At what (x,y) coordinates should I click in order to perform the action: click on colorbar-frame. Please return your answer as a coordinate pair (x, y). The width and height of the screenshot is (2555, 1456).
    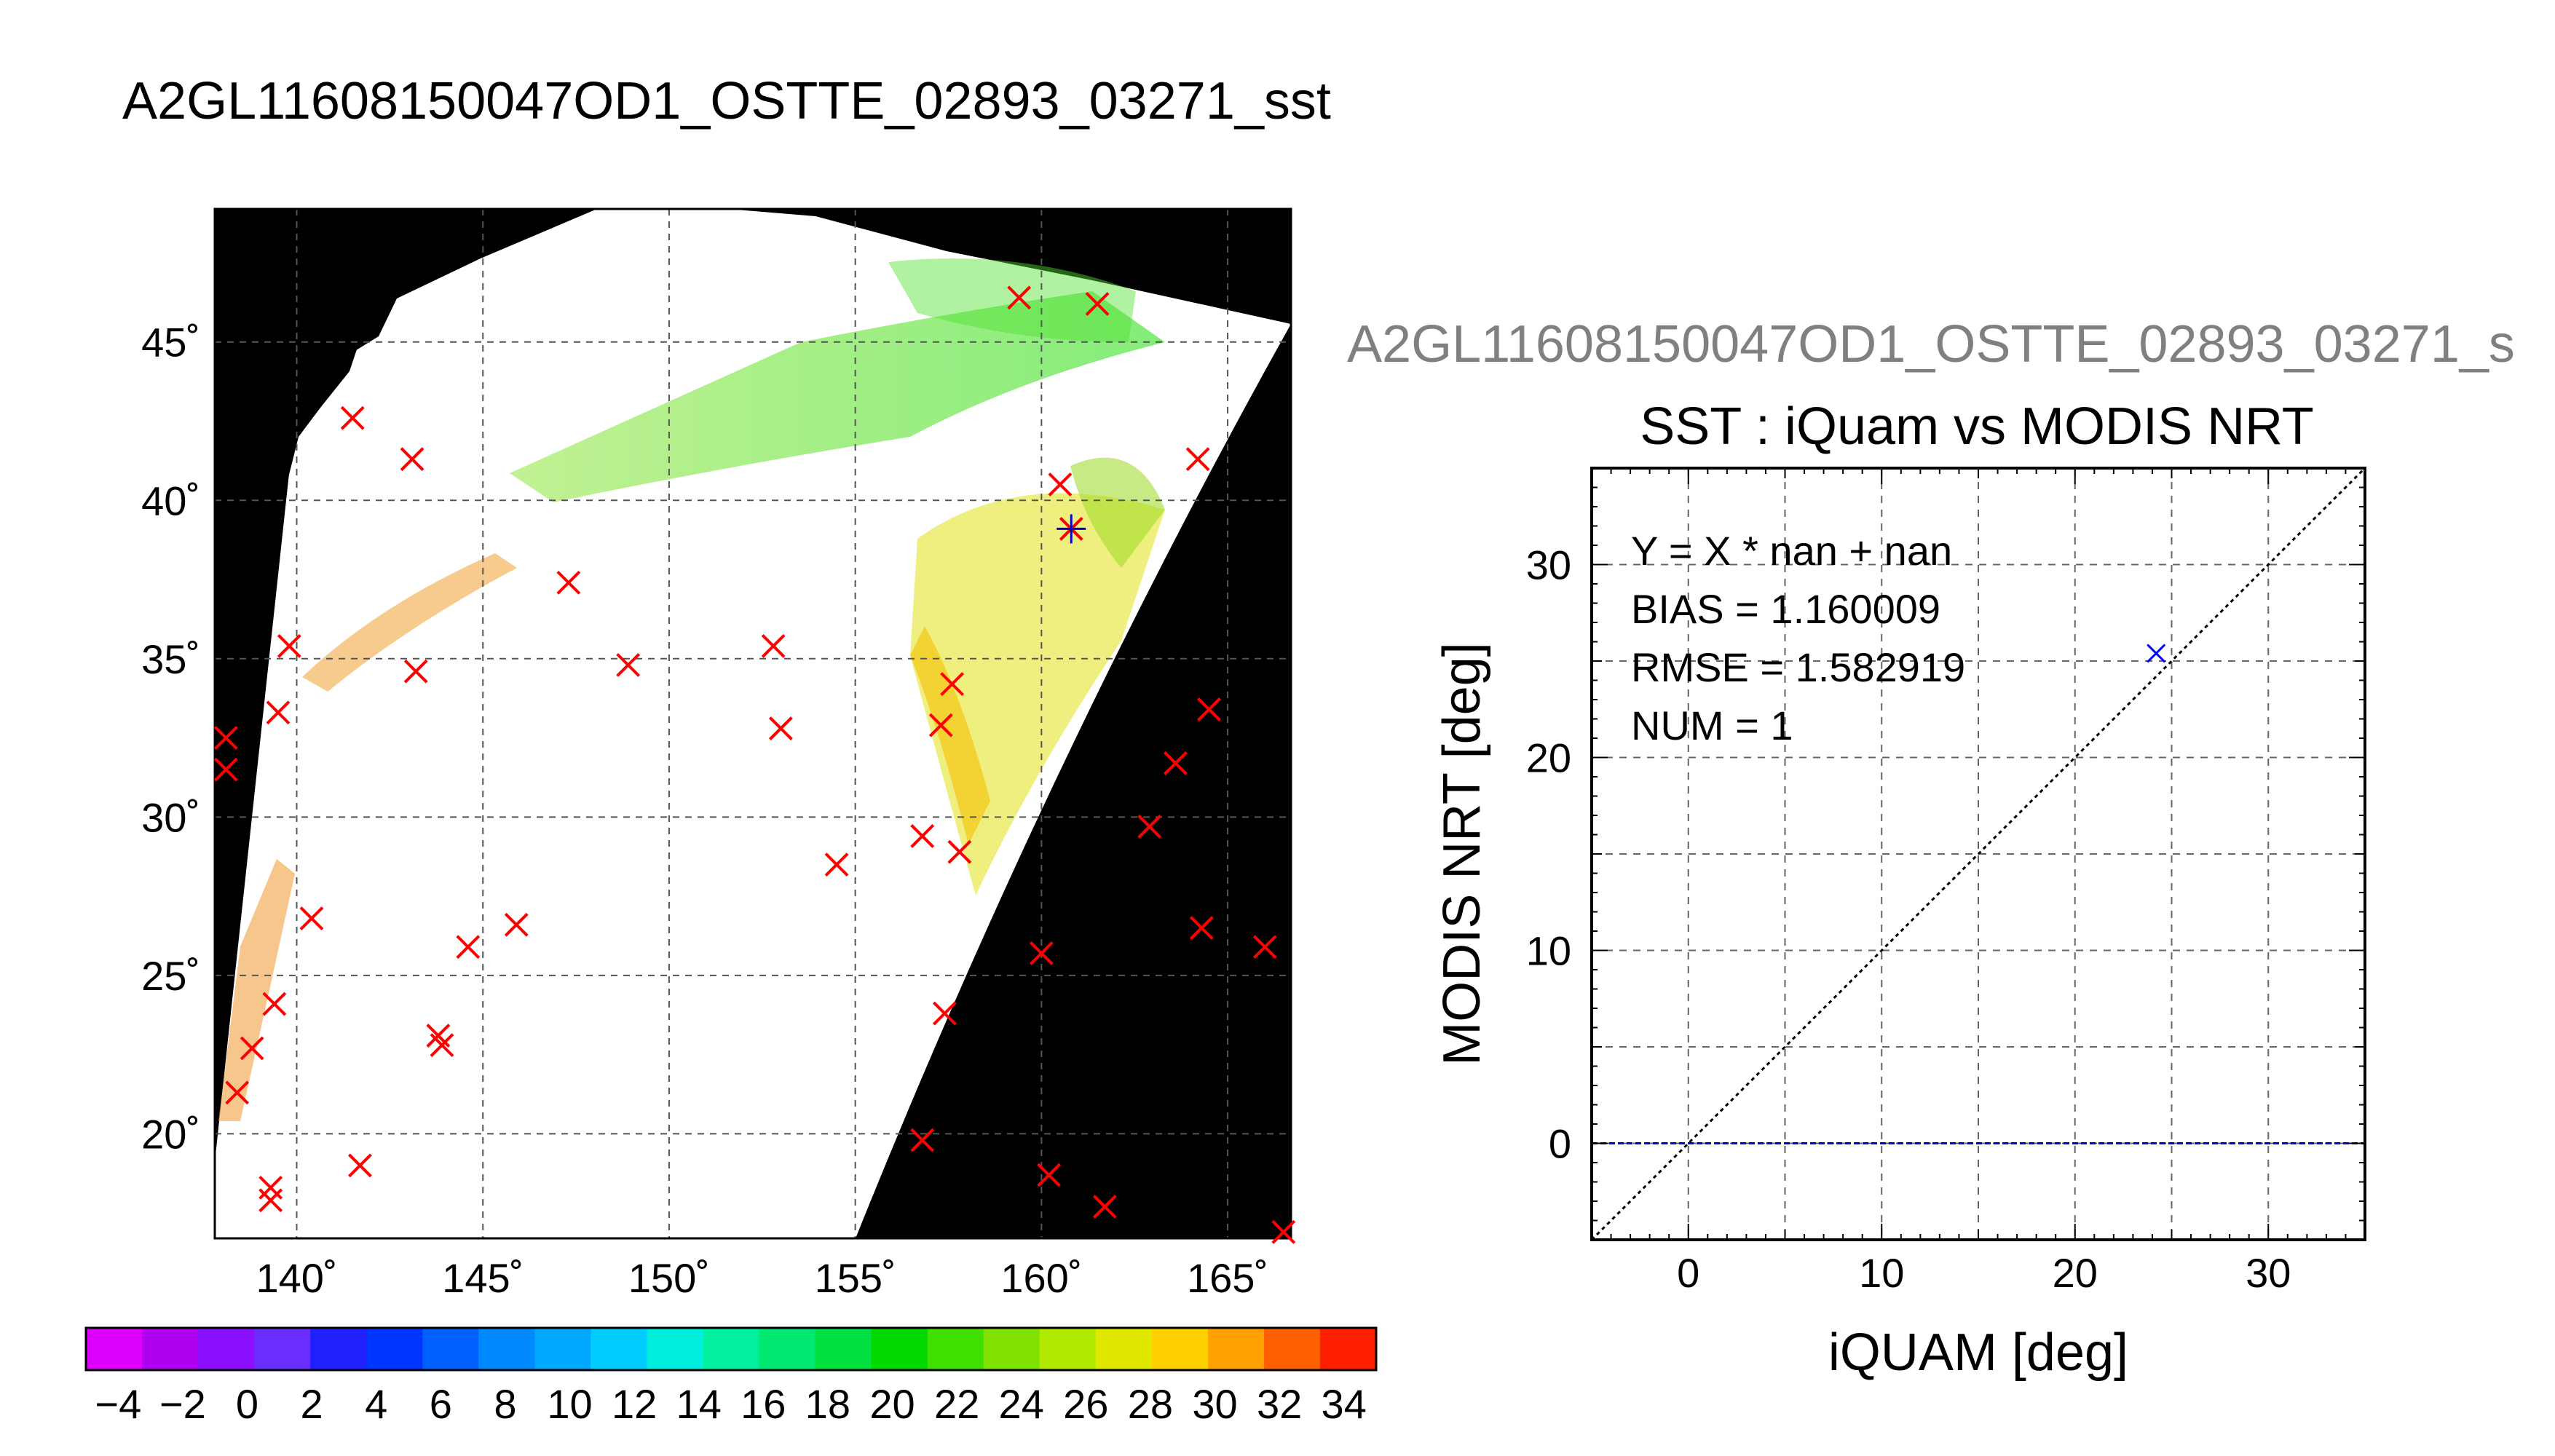
    Looking at the image, I should click on (731, 1349).